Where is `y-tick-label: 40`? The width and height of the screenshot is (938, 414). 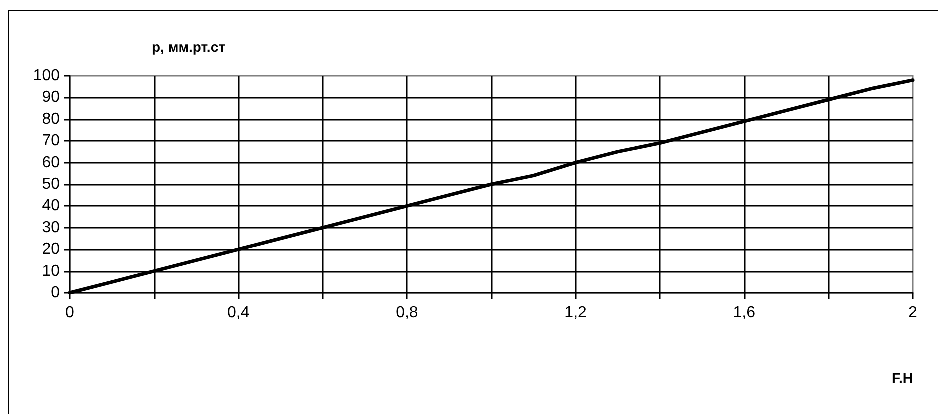
y-tick-label: 40 is located at coordinates (51, 206).